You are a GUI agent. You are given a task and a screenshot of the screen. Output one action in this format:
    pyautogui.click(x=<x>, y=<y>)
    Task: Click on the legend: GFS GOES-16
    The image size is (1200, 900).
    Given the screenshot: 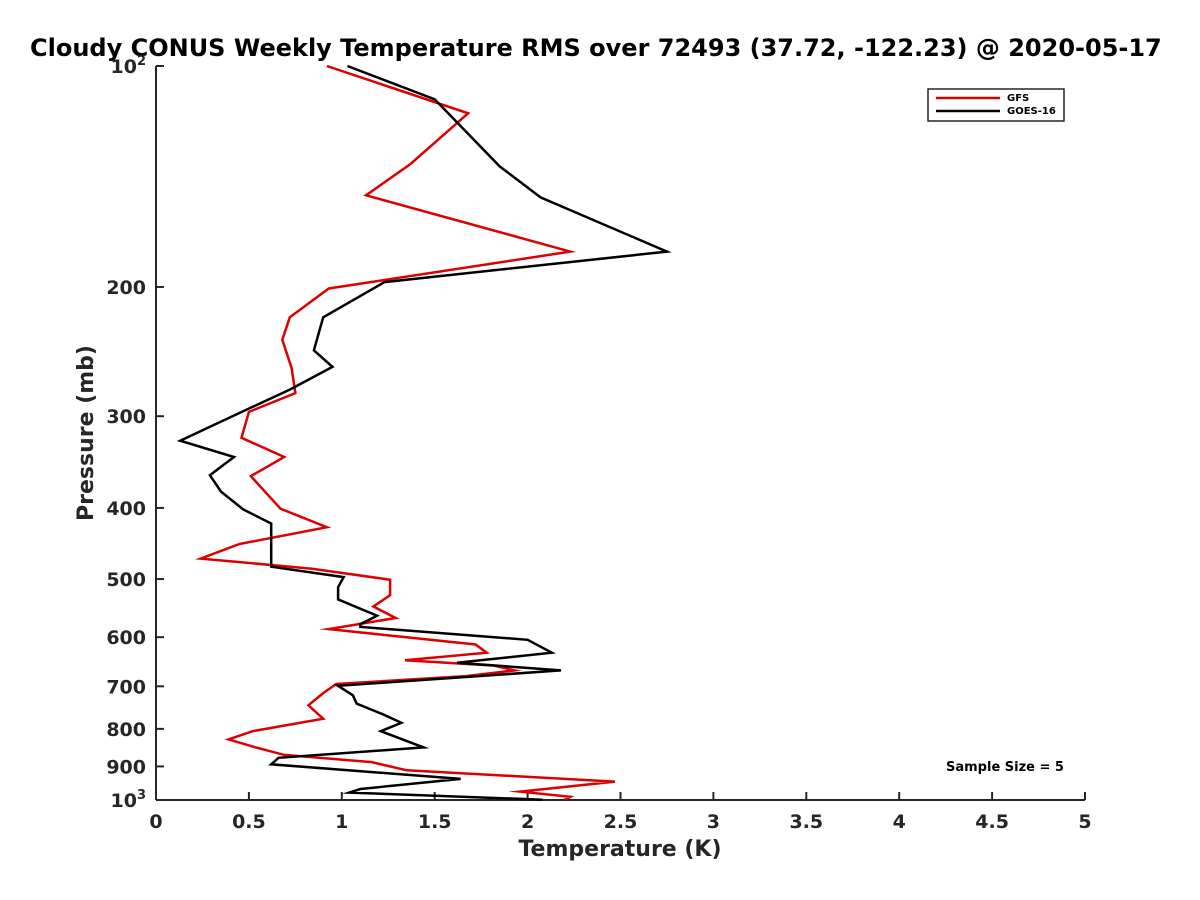 What is the action you would take?
    pyautogui.click(x=996, y=105)
    